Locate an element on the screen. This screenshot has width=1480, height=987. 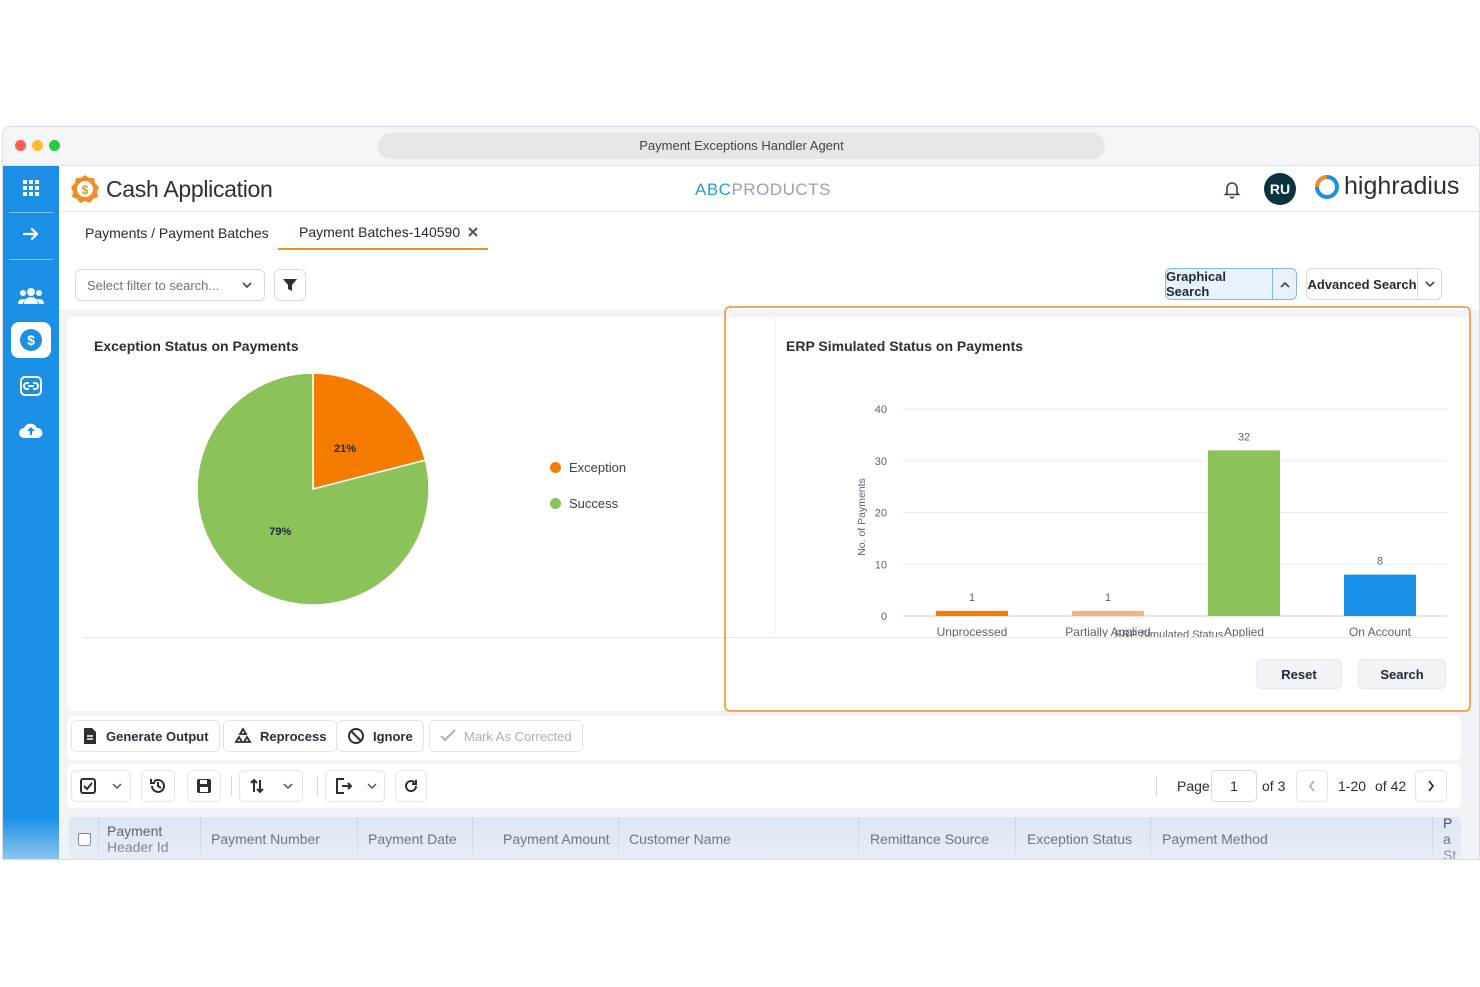
exception-status-pie-chart: 21% 79% is located at coordinates (313, 489).